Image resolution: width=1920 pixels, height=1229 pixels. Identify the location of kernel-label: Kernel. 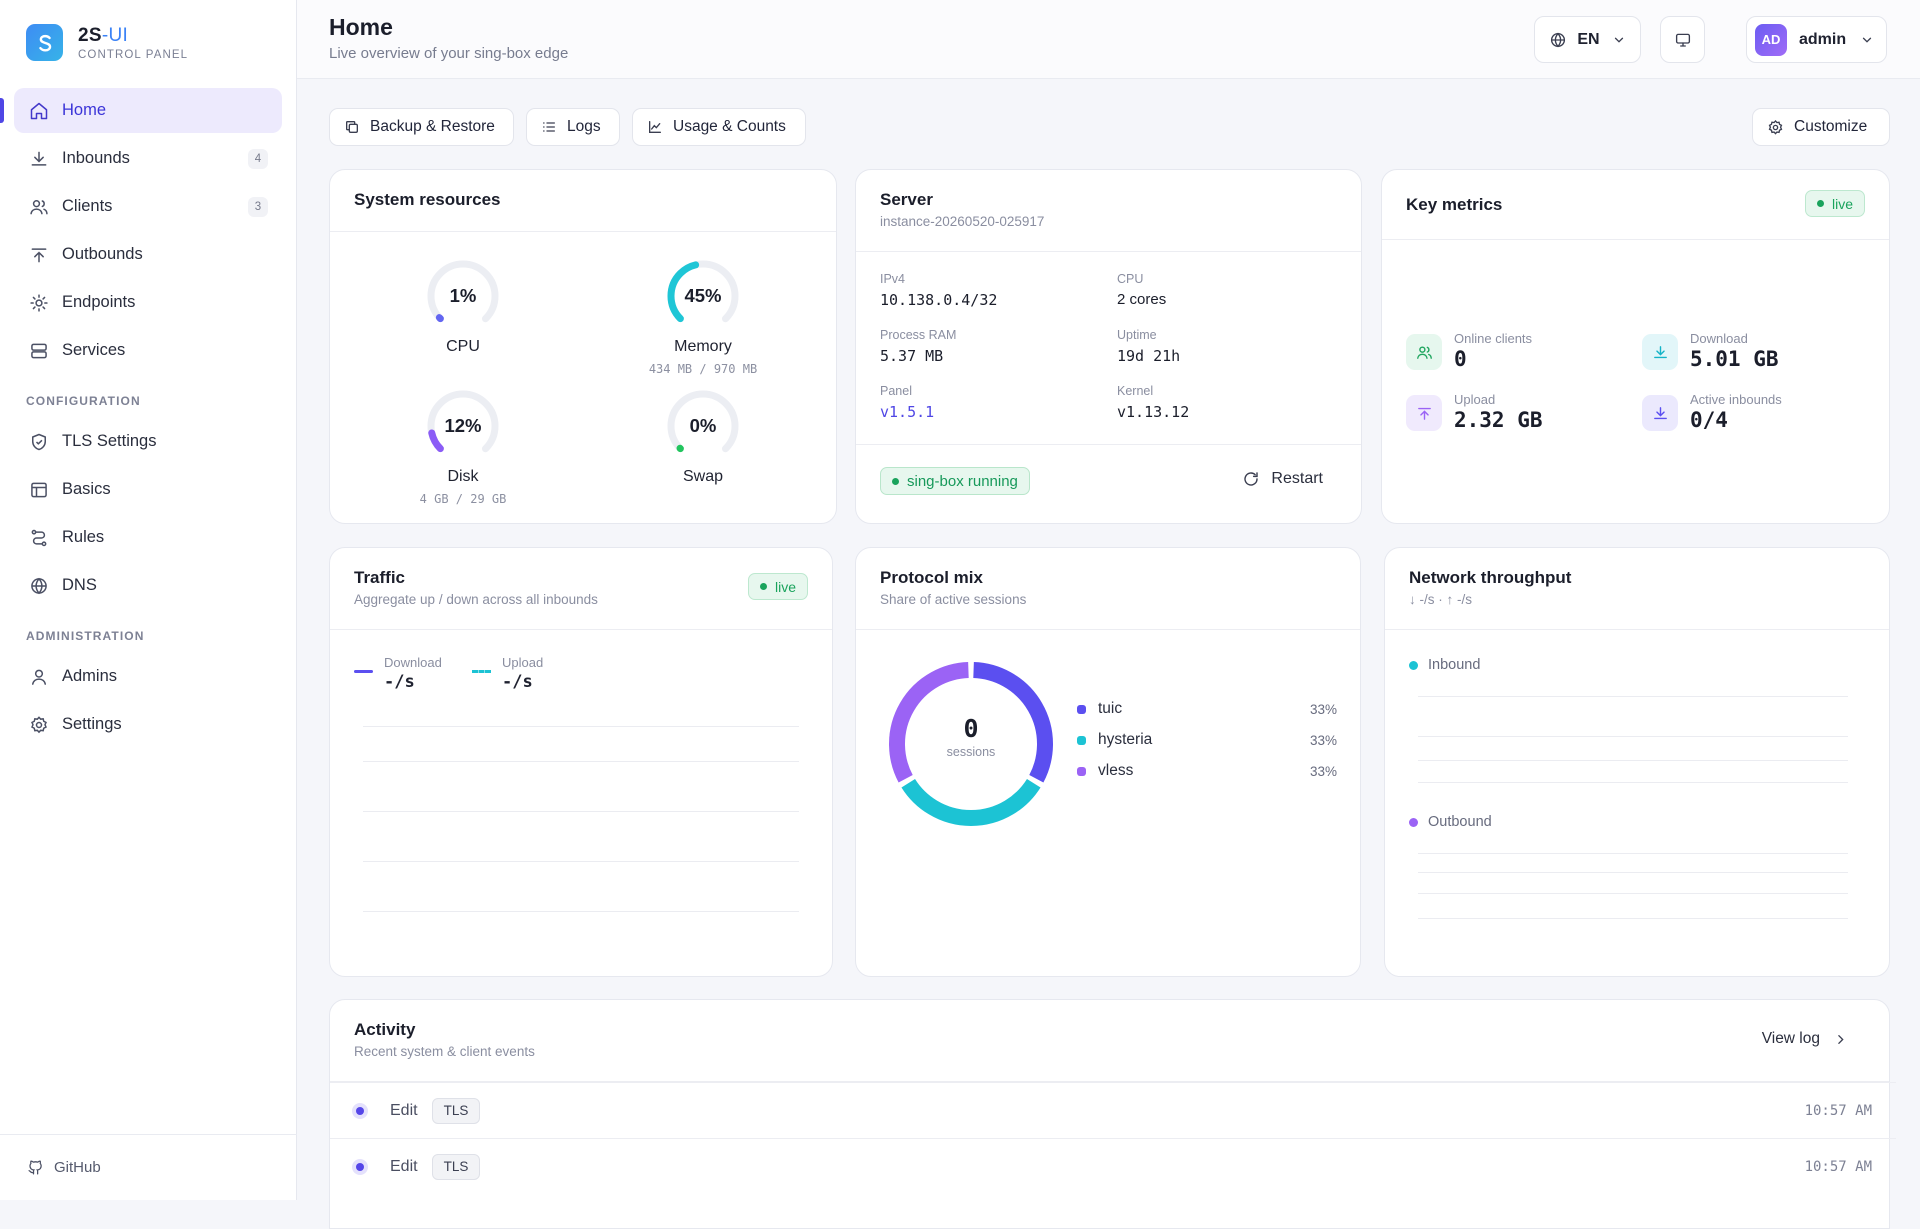
(1135, 391).